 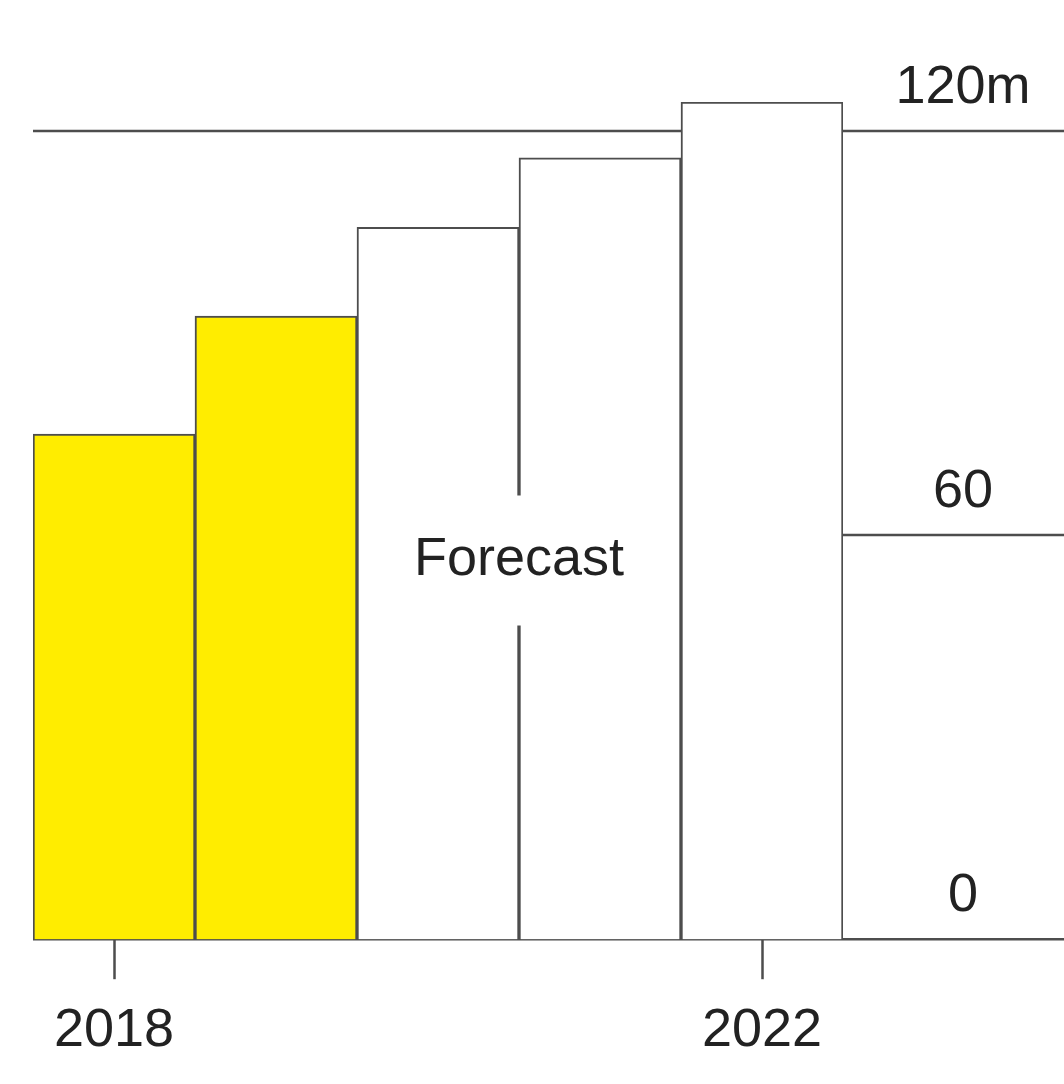 I want to click on x-tick-label: 2018, so click(x=114, y=1027).